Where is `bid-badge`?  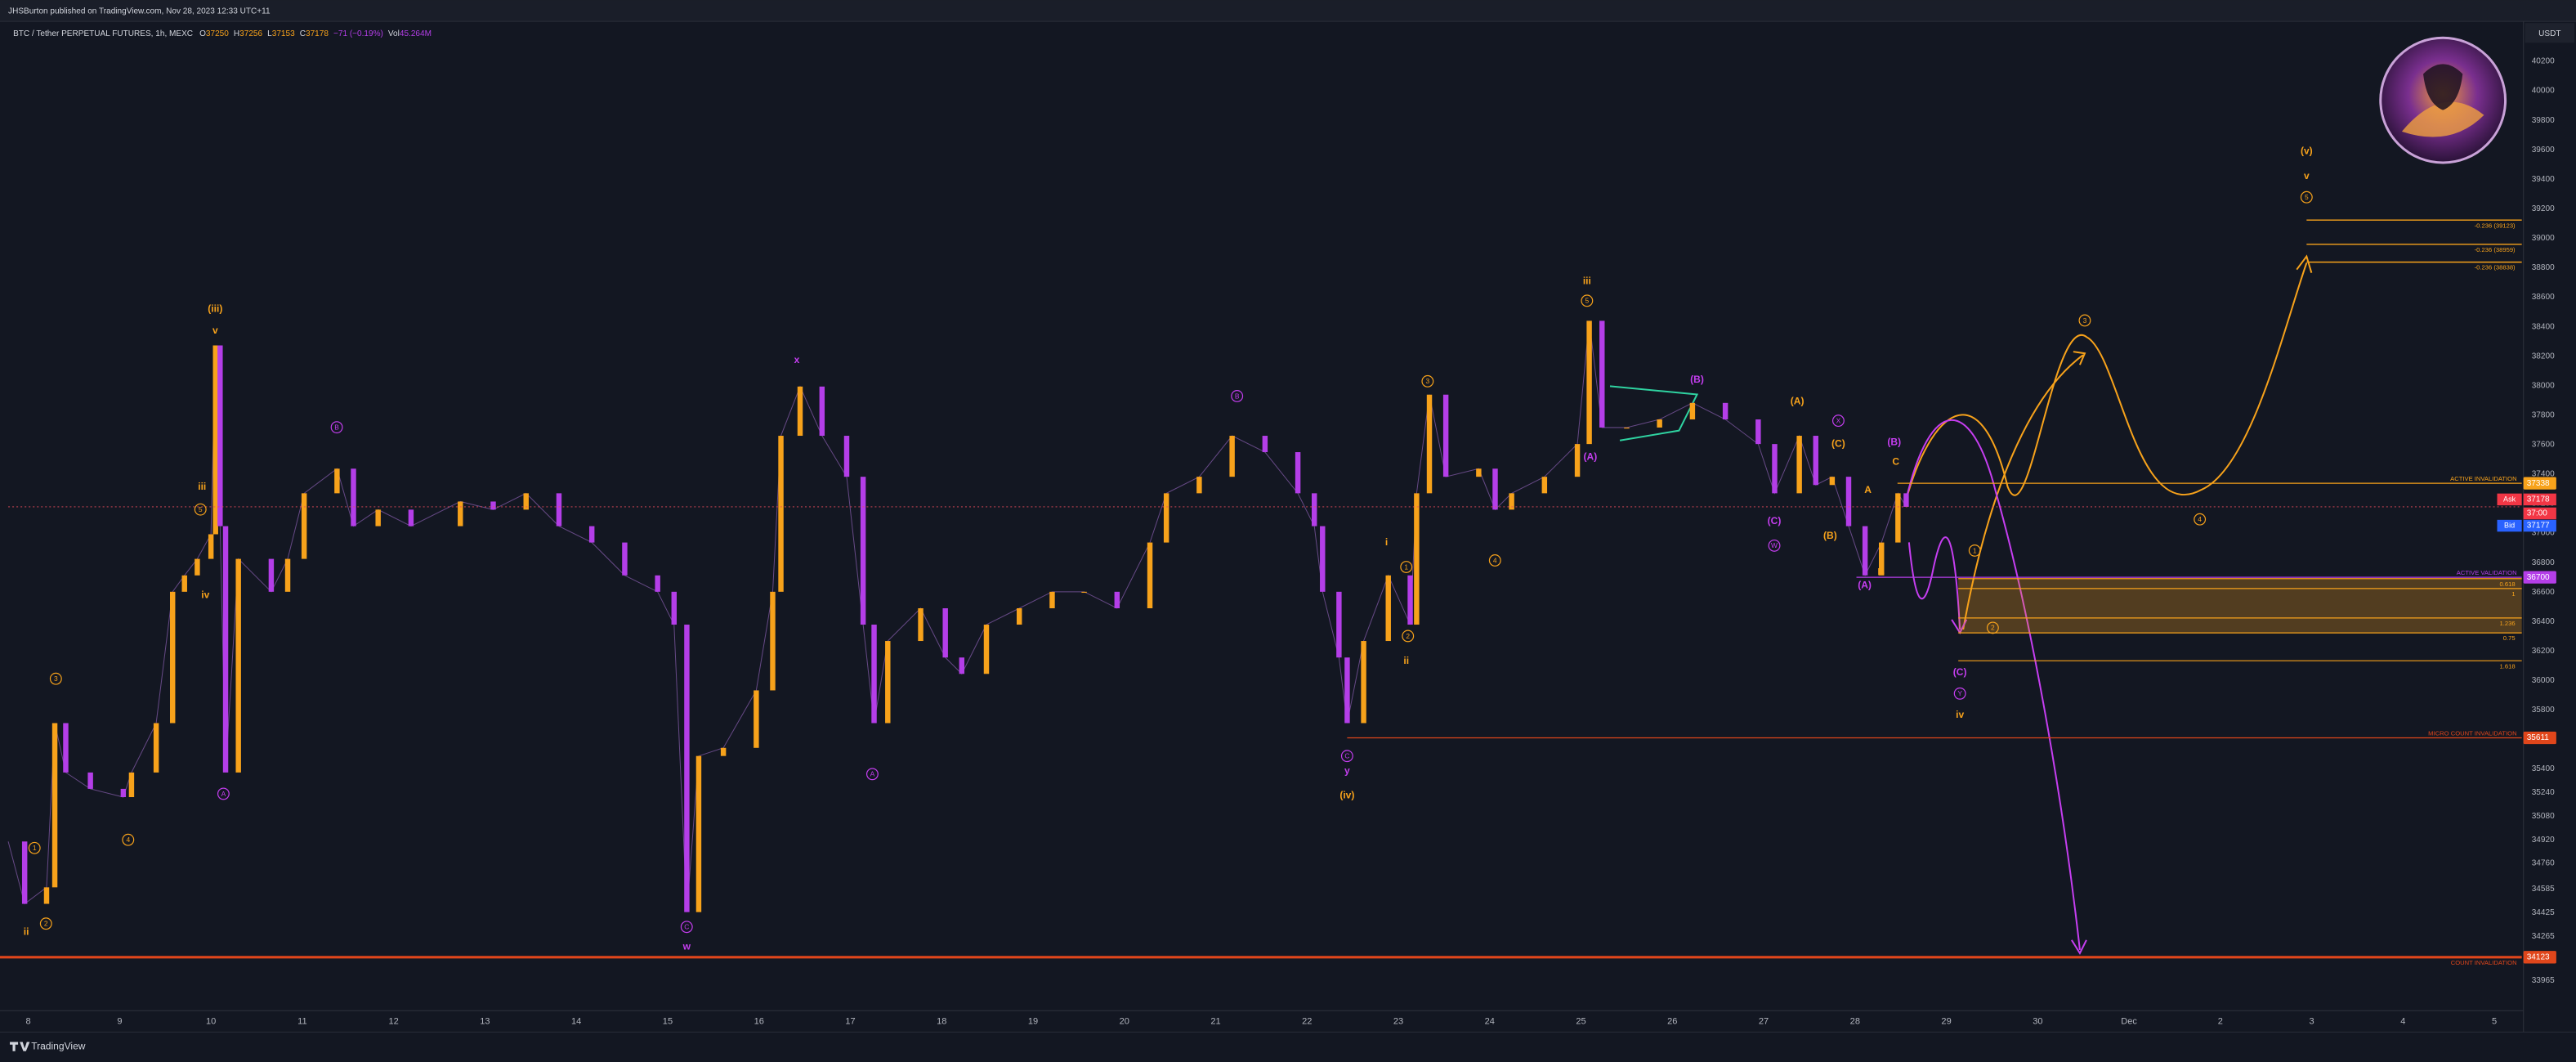 bid-badge is located at coordinates (2539, 525).